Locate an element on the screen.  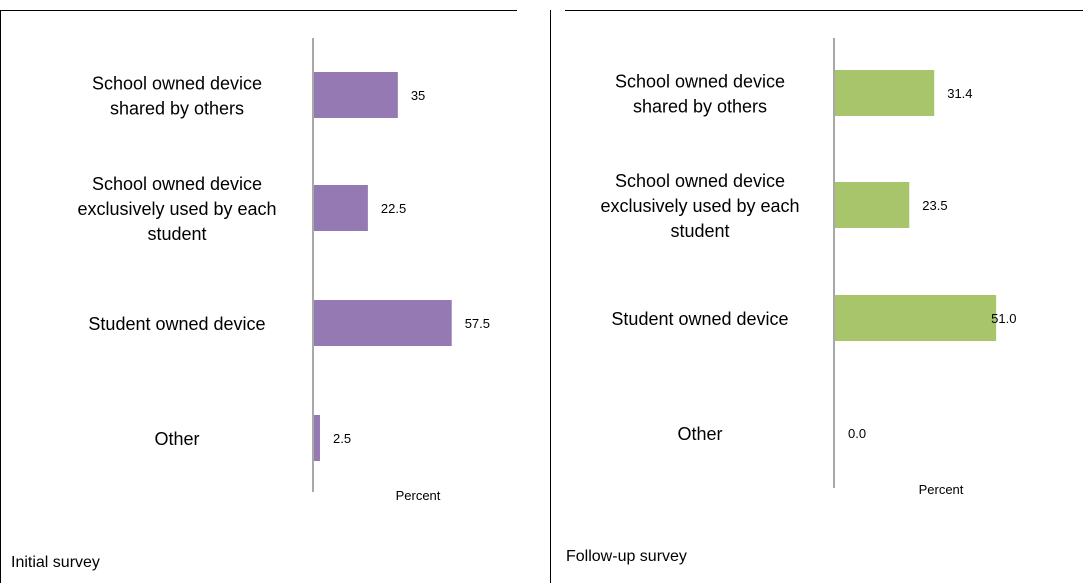
initial-x-axis-title: Percent is located at coordinates (418, 495).